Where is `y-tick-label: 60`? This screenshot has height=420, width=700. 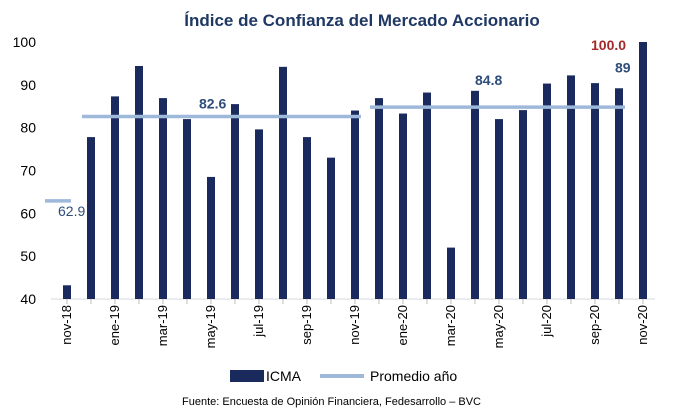 y-tick-label: 60 is located at coordinates (28, 213).